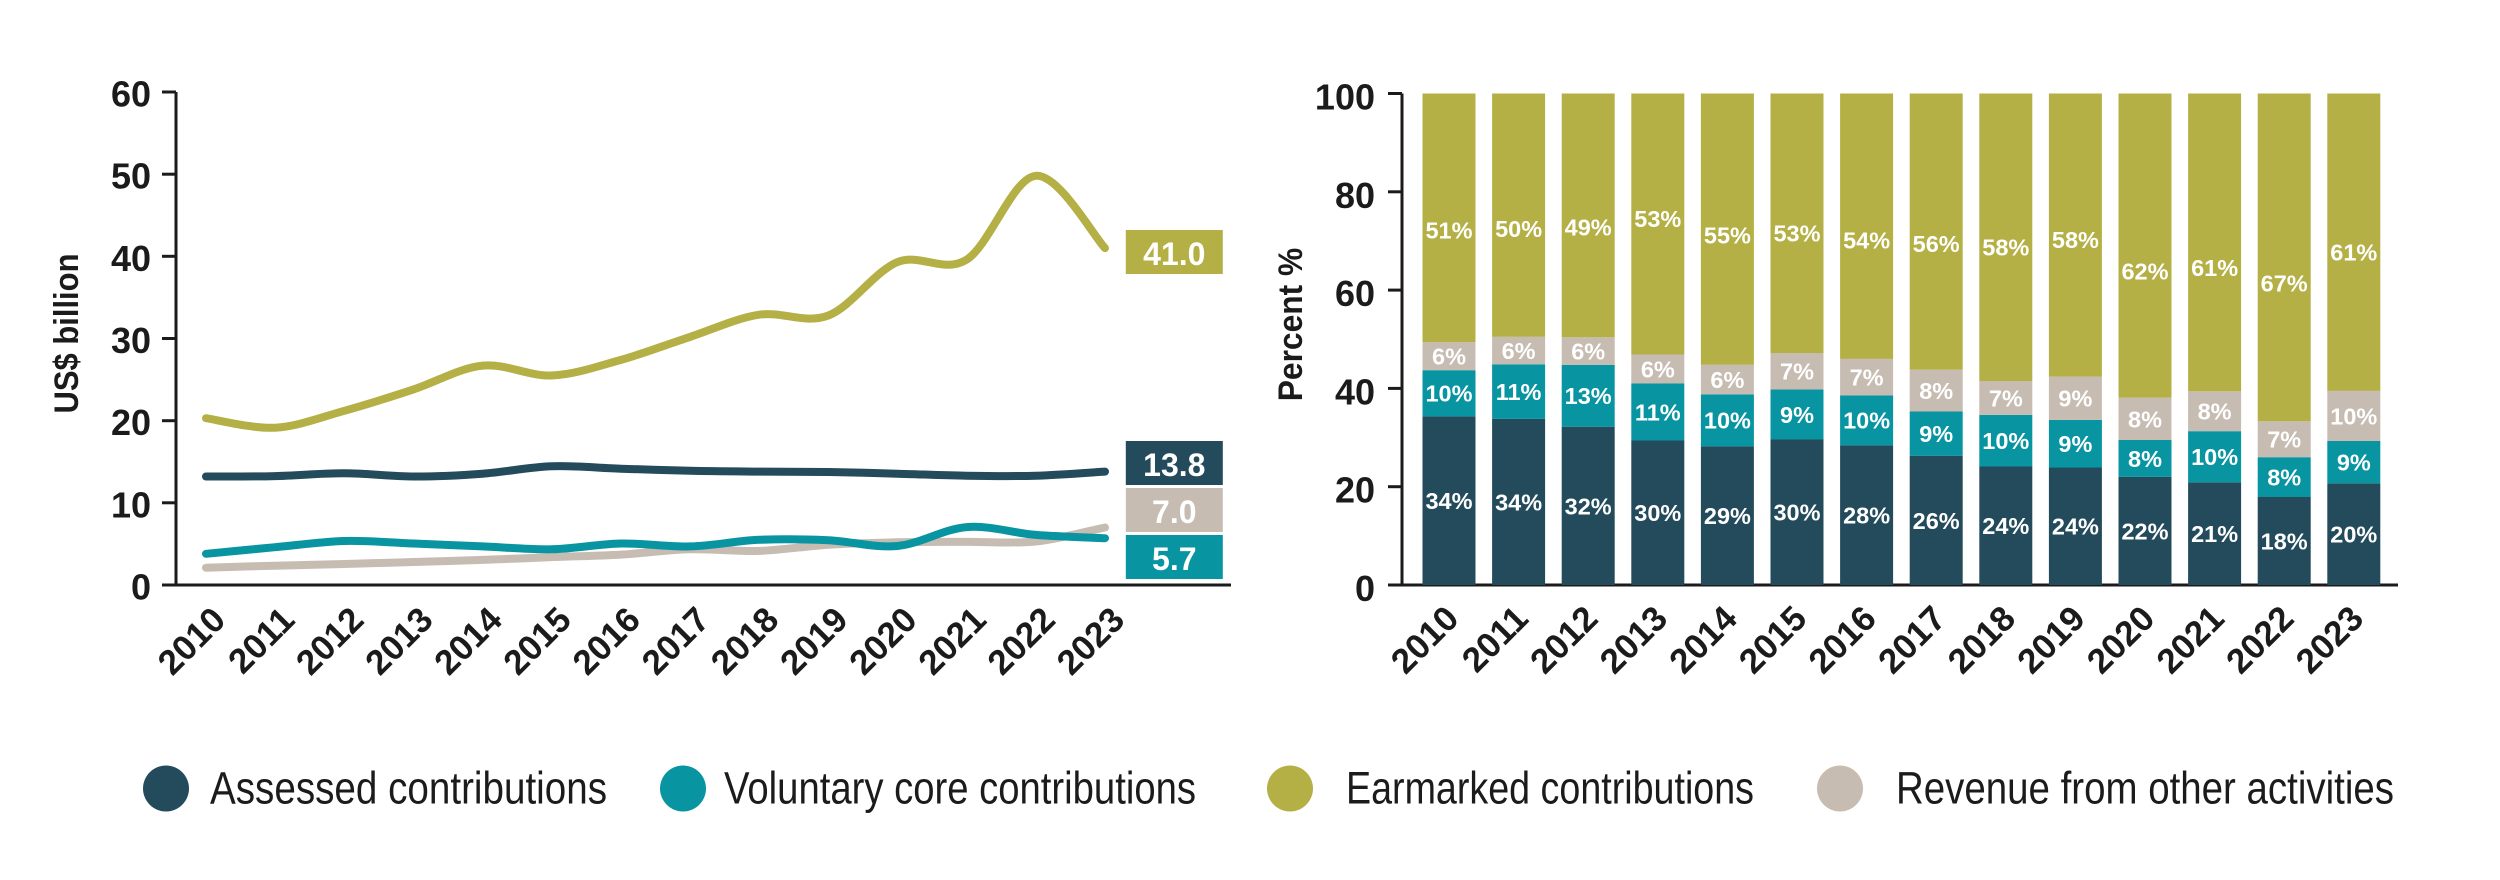 The image size is (2500, 880). What do you see at coordinates (1345, 97) in the screenshot?
I see `svg-text: 100` at bounding box center [1345, 97].